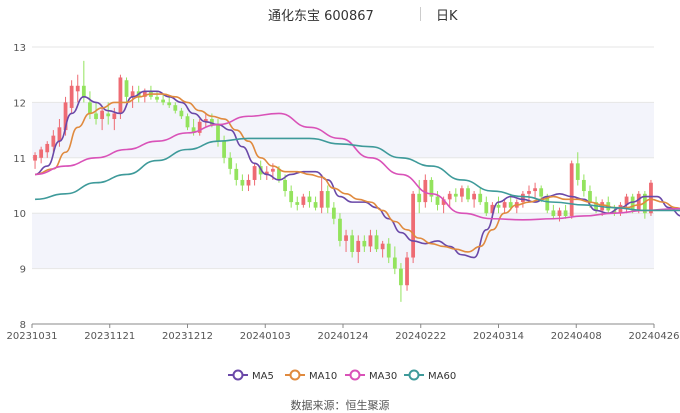 The height and width of the screenshot is (413, 680). Describe the element at coordinates (23, 270) in the screenshot. I see `y-tick-label: 9` at that location.